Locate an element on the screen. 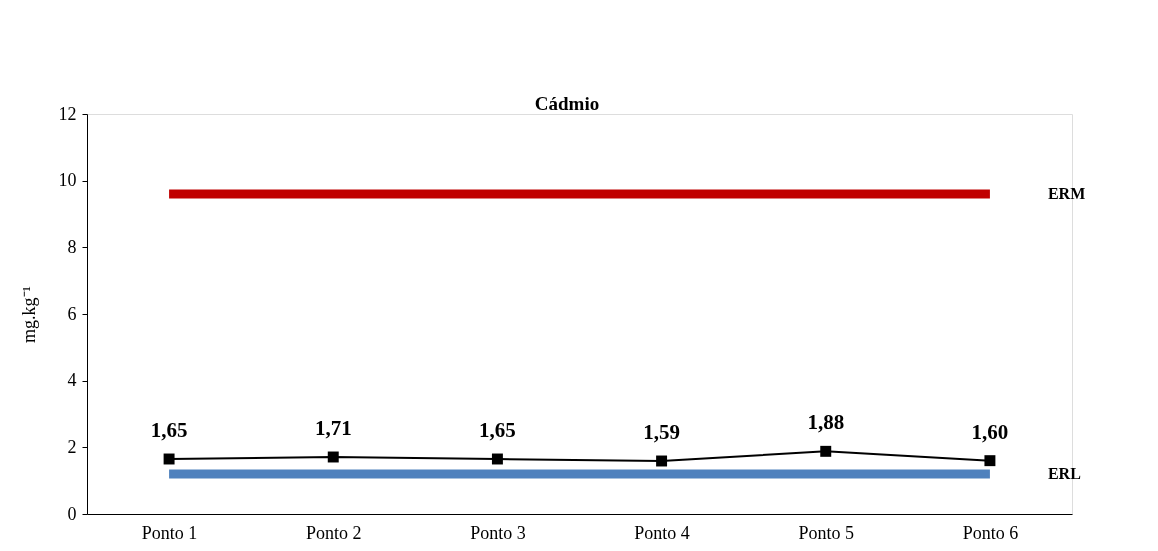 The image size is (1158, 551). x-tick-label: Ponto 6 is located at coordinates (990, 532).